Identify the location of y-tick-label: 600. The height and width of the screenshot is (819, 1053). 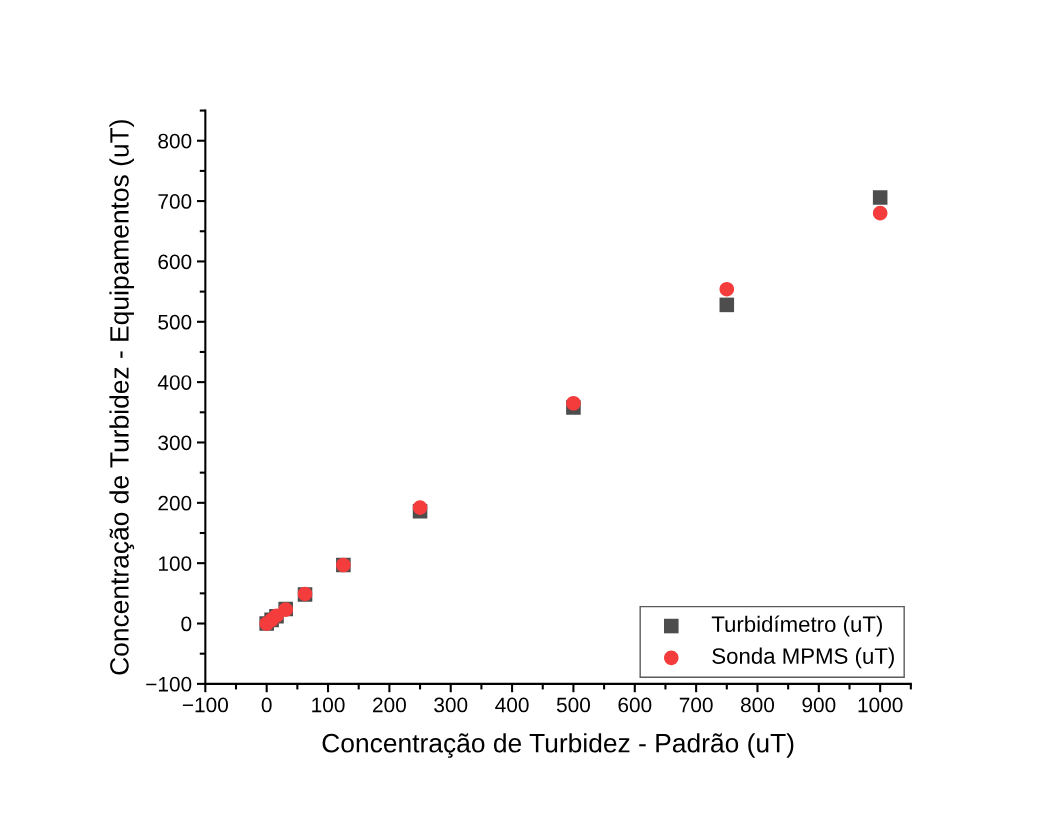
(175, 262).